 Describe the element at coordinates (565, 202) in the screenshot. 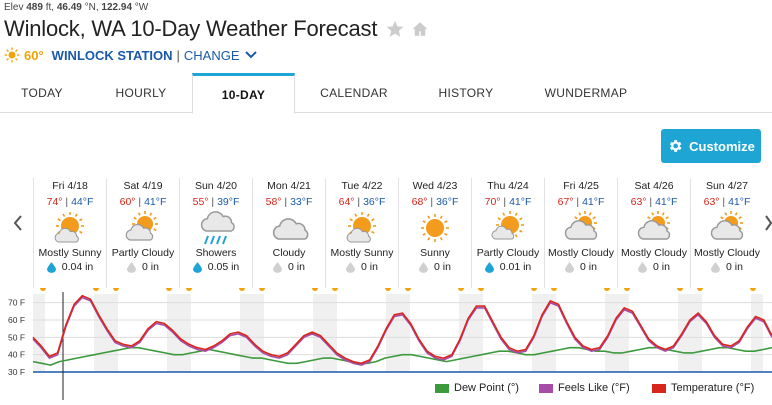

I see `day-high: 67°` at that location.